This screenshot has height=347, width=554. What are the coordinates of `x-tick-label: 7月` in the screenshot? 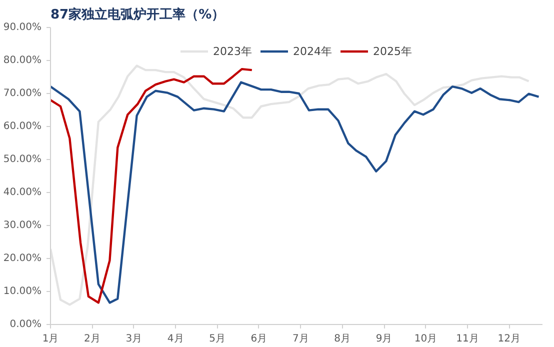 It's located at (300, 339).